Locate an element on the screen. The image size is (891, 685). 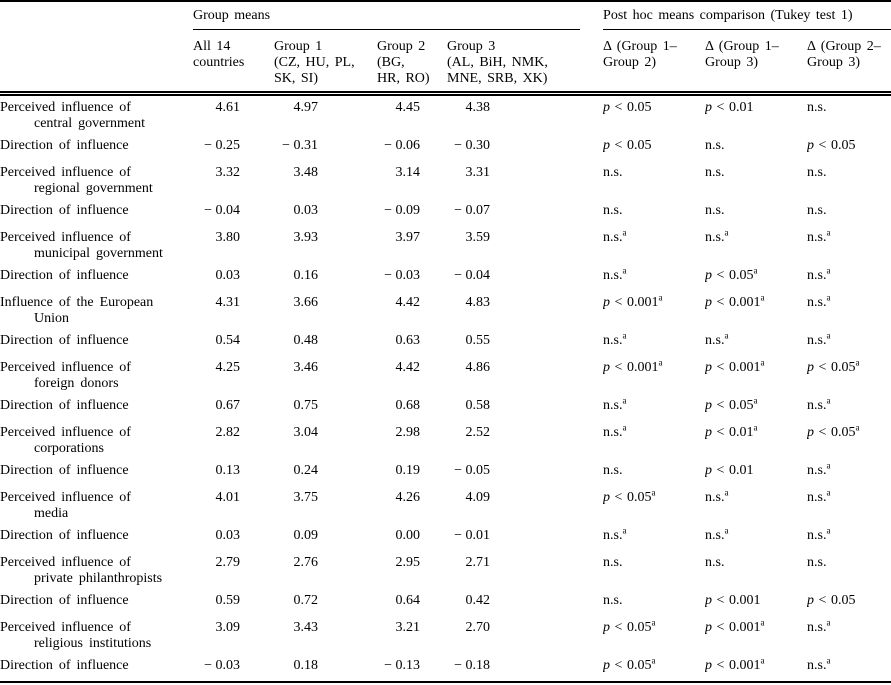
mean-value: 0.48 is located at coordinates (306, 340).